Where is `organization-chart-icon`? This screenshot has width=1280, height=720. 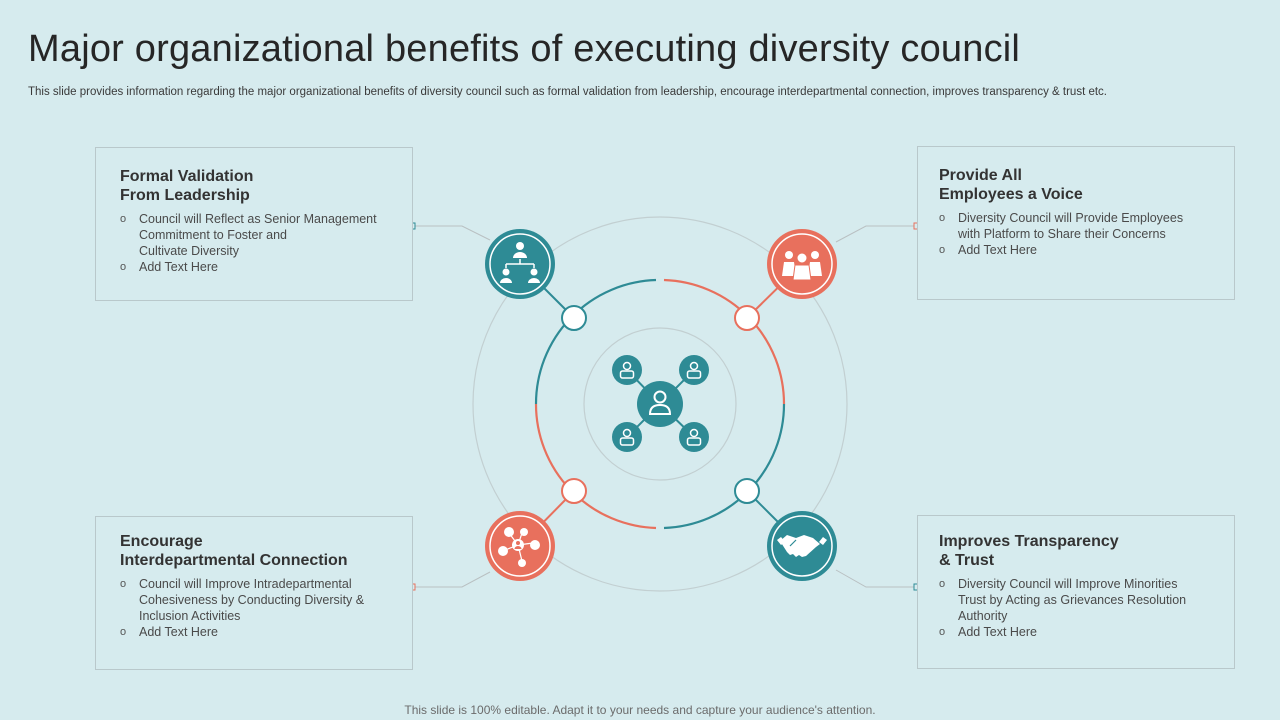
organization-chart-icon is located at coordinates (520, 264).